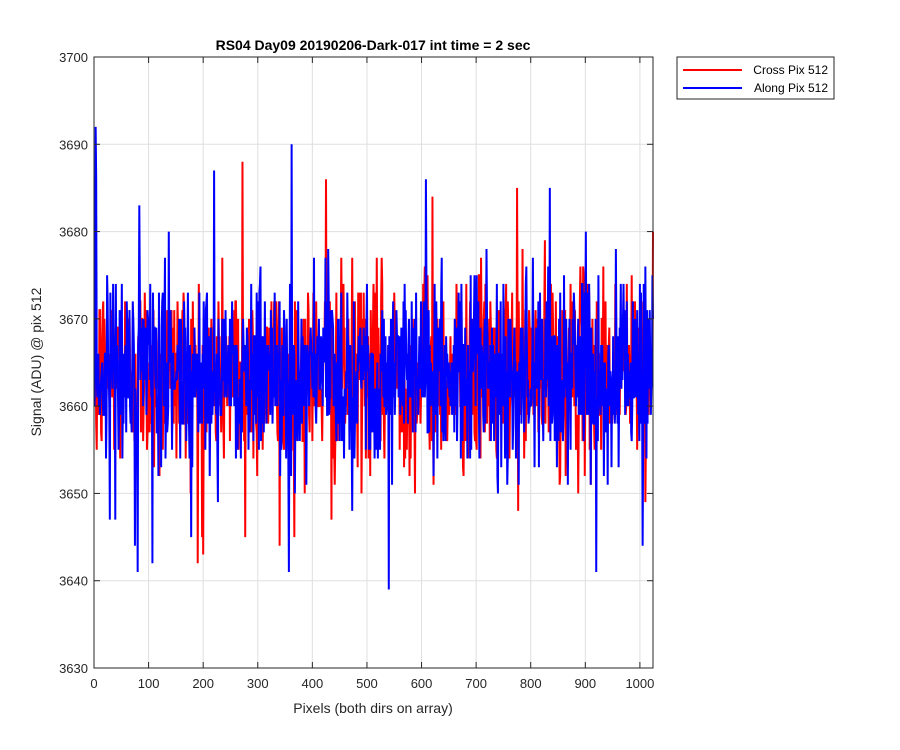  I want to click on y-tick-label: 3680, so click(73, 232).